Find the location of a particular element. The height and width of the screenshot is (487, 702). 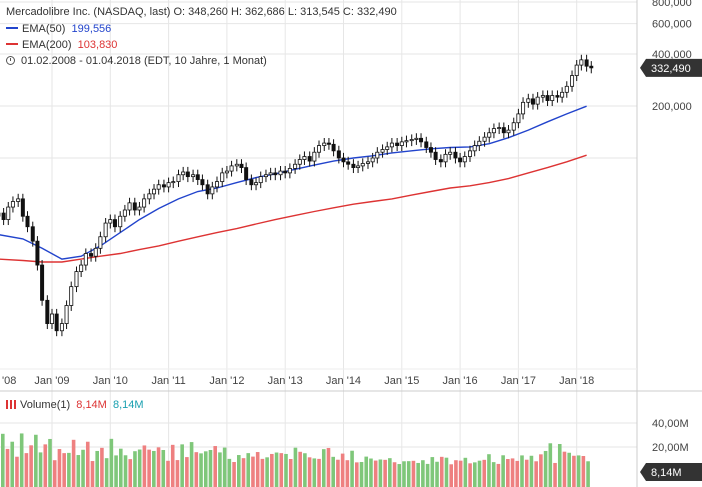

last-value-badges: 332,490 8,14M is located at coordinates (671, 269).